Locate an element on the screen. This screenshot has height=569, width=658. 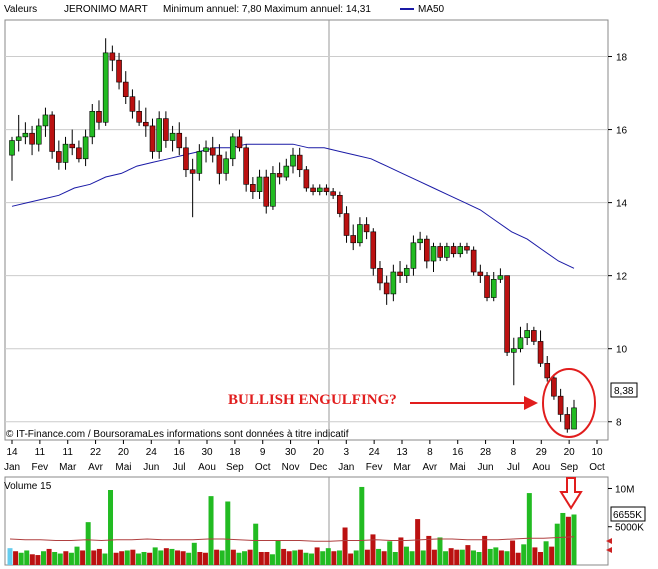
header-valeurs-label: Valeurs is located at coordinates (21, 9).